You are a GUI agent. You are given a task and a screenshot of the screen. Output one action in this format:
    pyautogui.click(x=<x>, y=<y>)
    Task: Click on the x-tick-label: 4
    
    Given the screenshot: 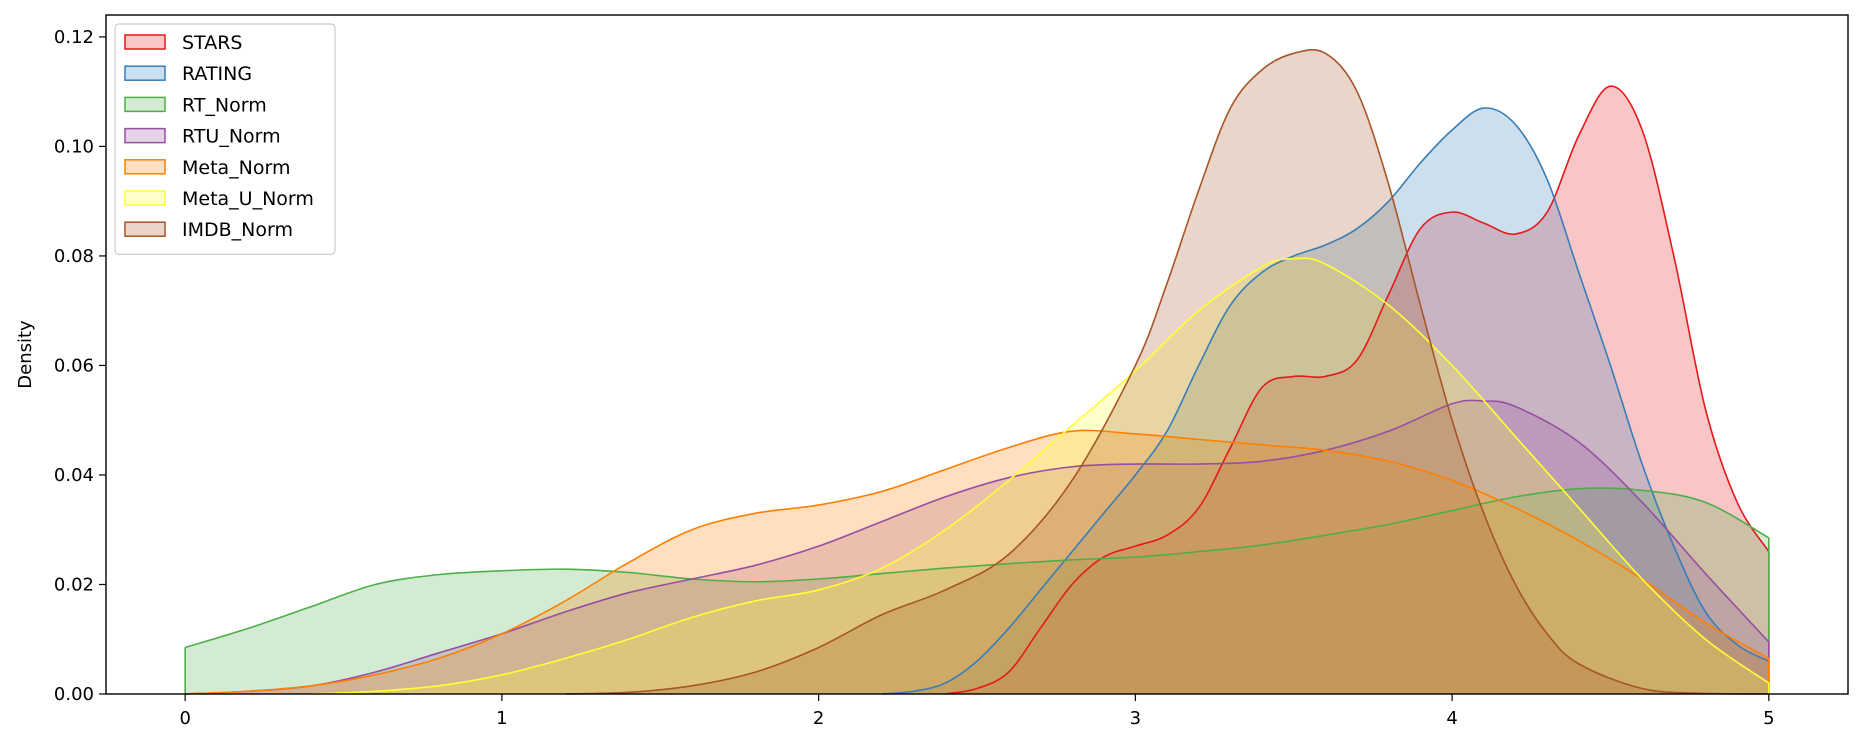 What is the action you would take?
    pyautogui.click(x=1451, y=718)
    